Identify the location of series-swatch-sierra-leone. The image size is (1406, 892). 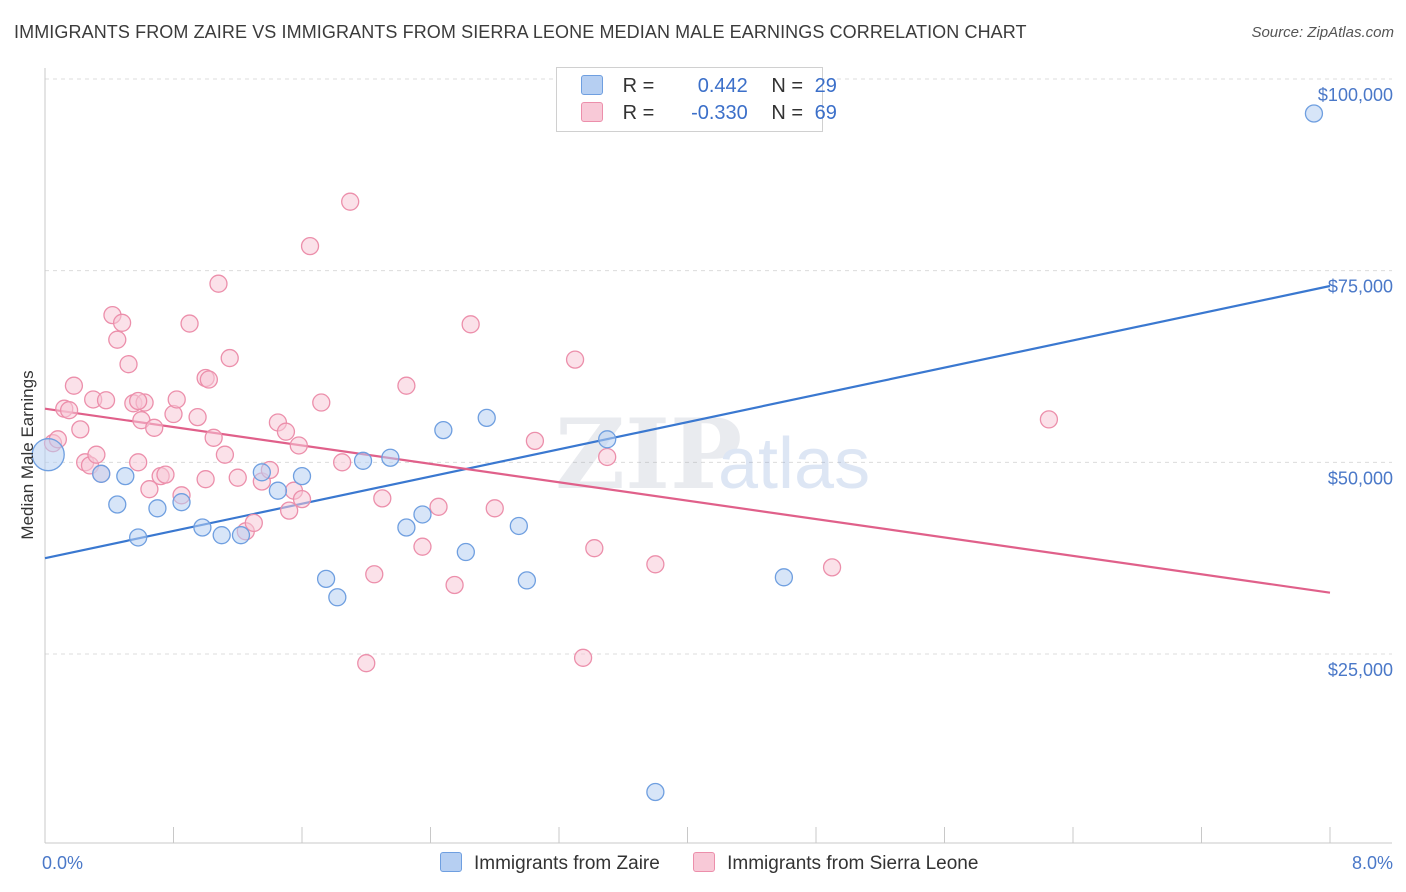
(704, 862).